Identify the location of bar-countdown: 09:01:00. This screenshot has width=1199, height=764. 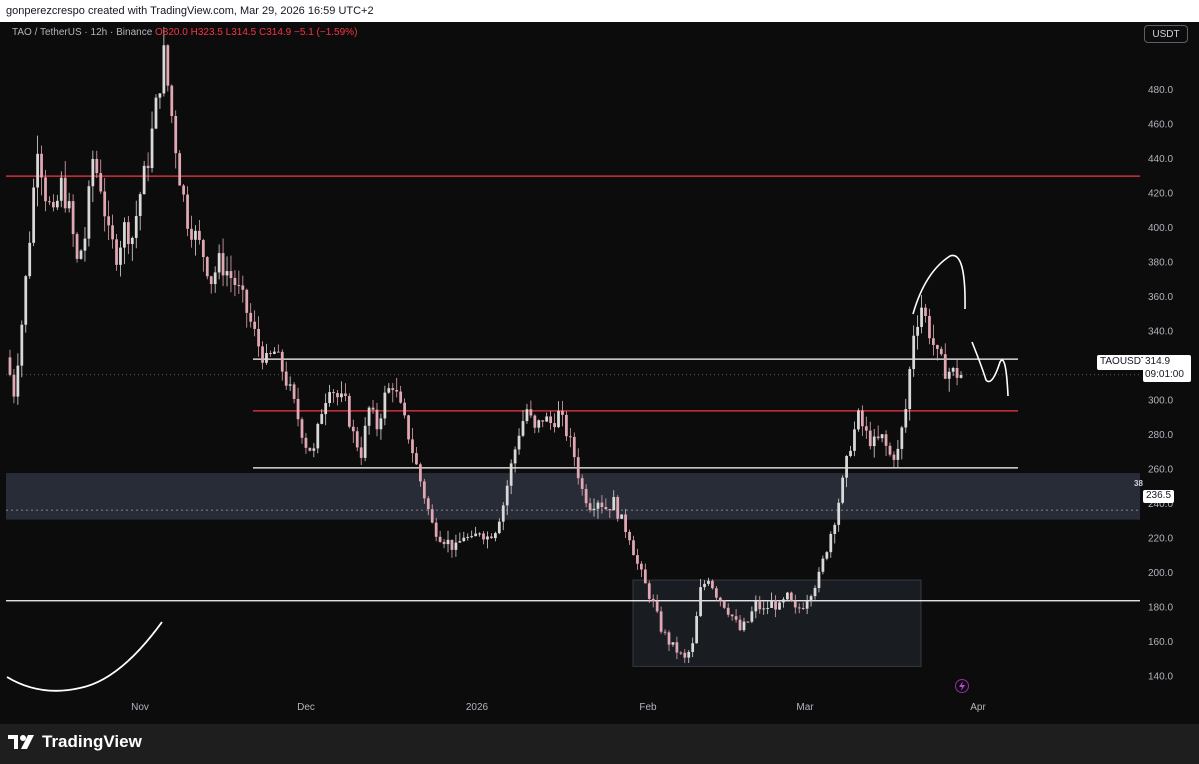
(1164, 374).